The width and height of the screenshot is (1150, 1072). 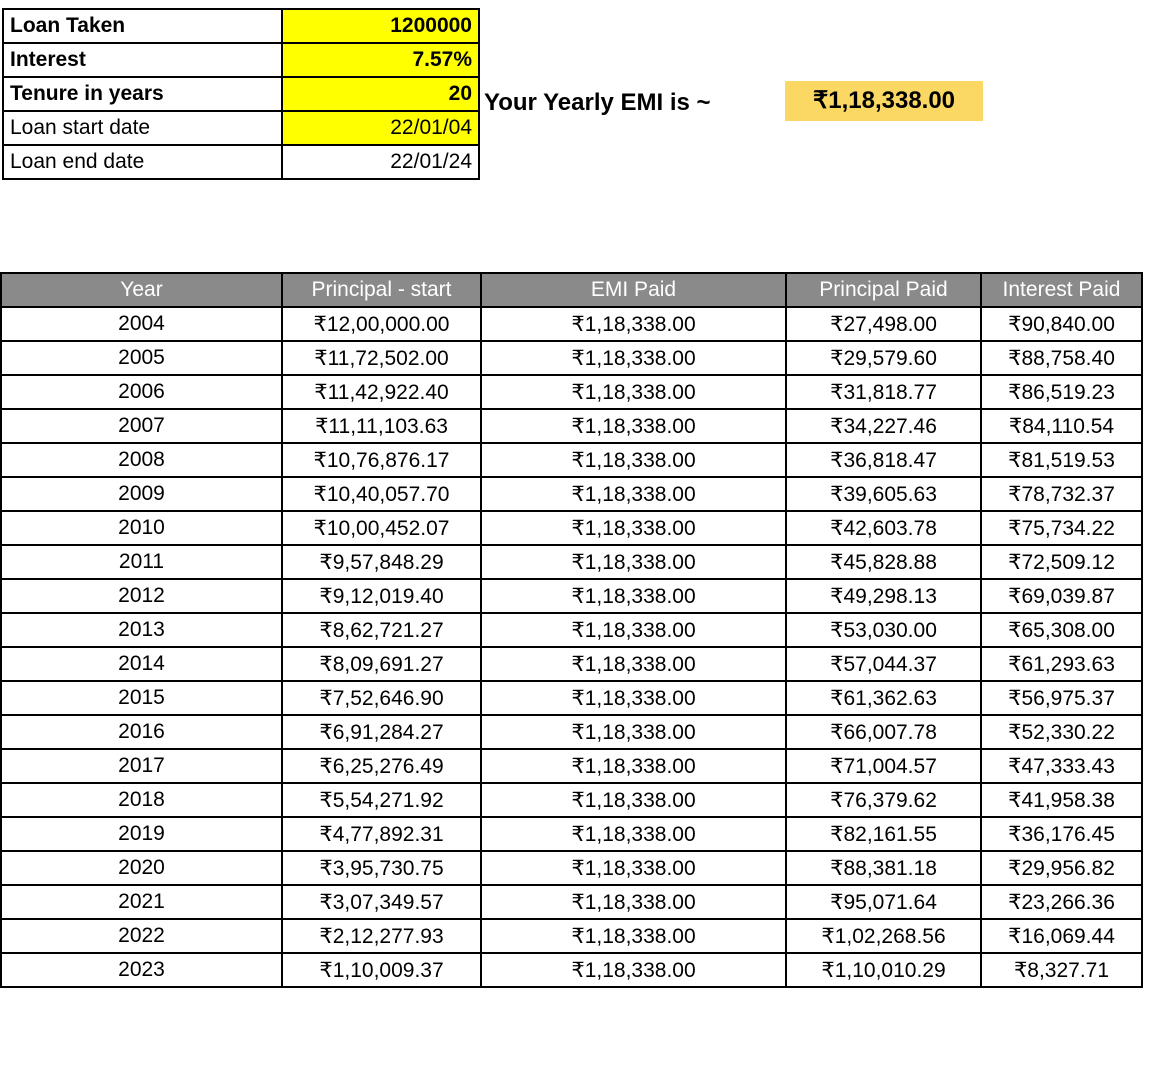 What do you see at coordinates (141, 766) in the screenshot?
I see `year-cell: 2017` at bounding box center [141, 766].